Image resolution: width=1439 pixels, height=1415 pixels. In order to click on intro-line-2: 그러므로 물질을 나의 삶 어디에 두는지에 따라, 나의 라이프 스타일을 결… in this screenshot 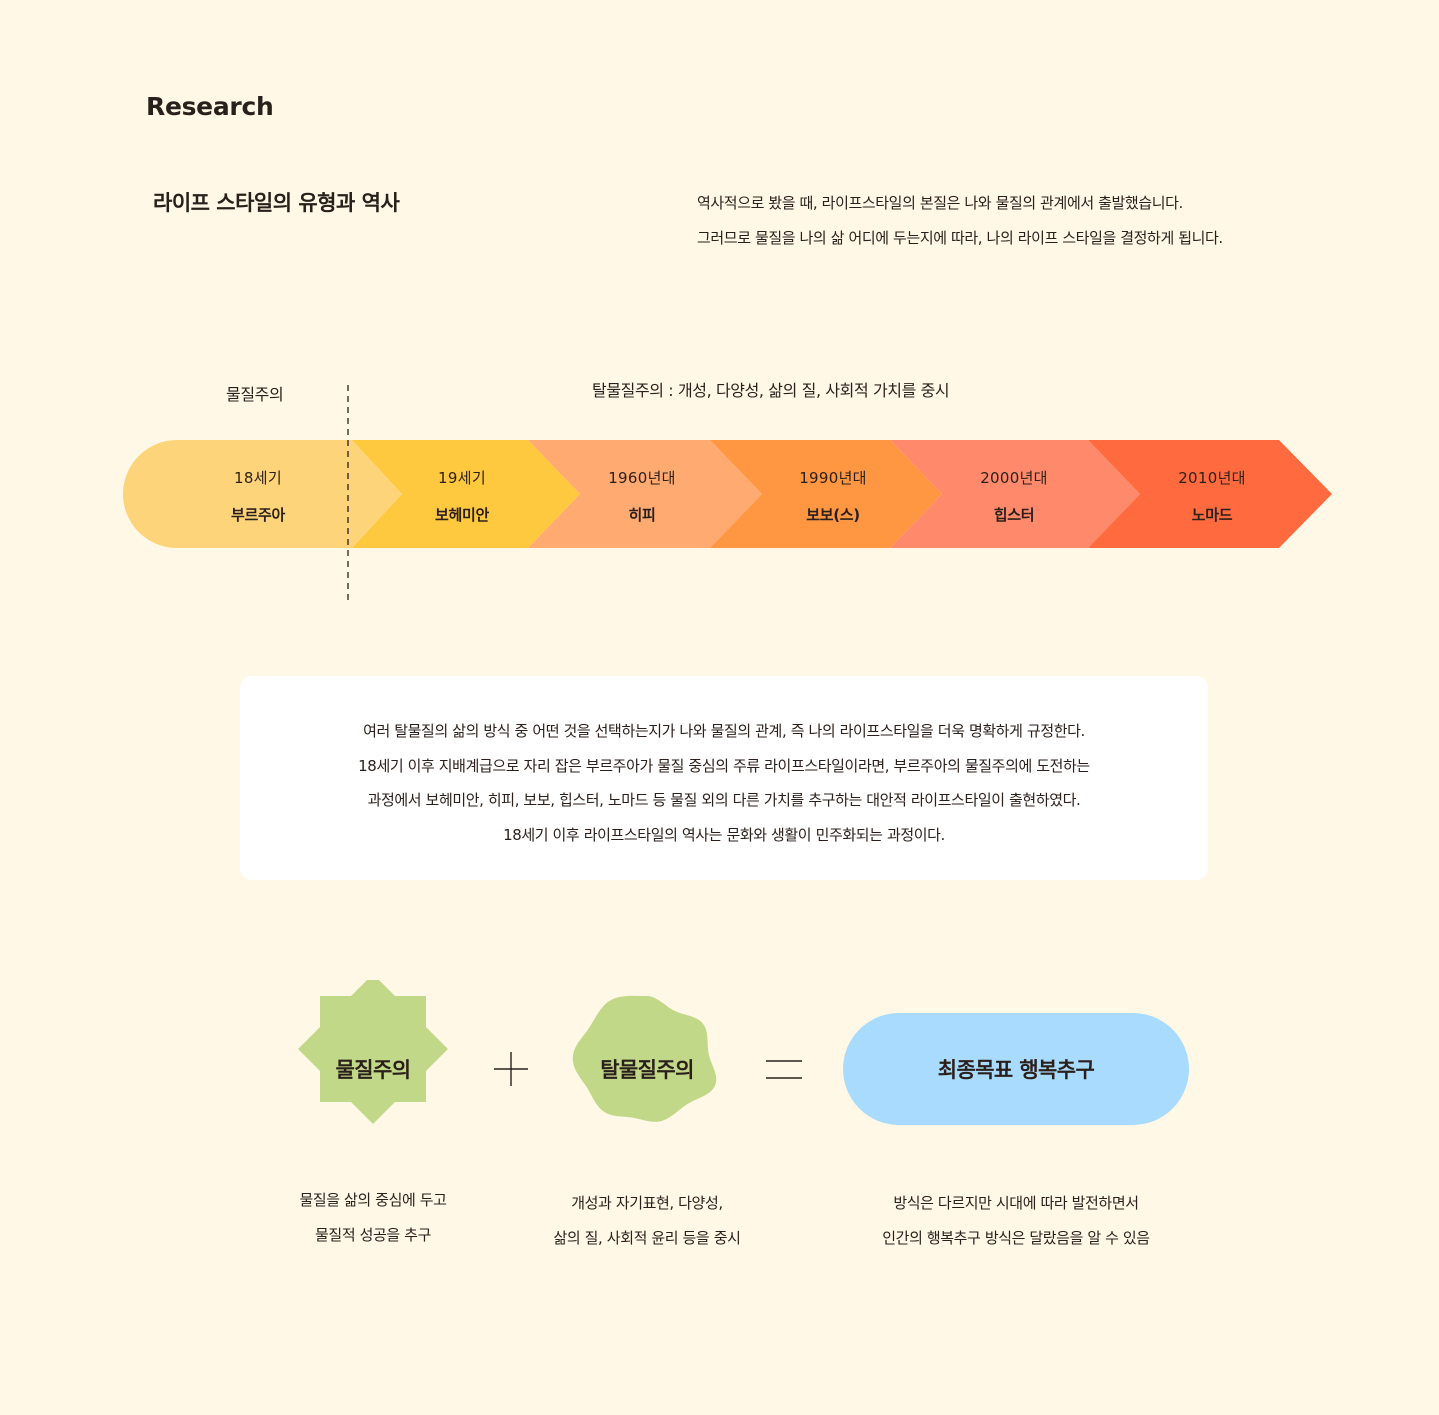, I will do `click(960, 238)`.